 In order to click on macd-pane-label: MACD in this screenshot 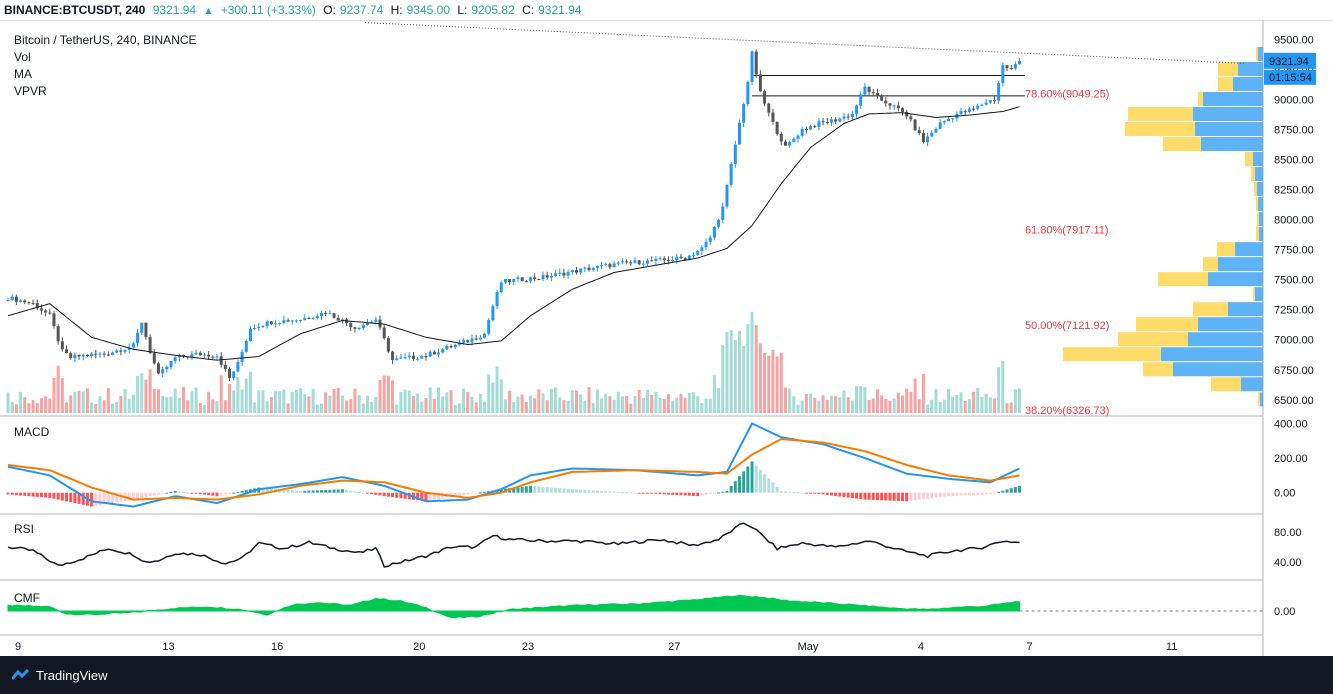, I will do `click(32, 432)`.